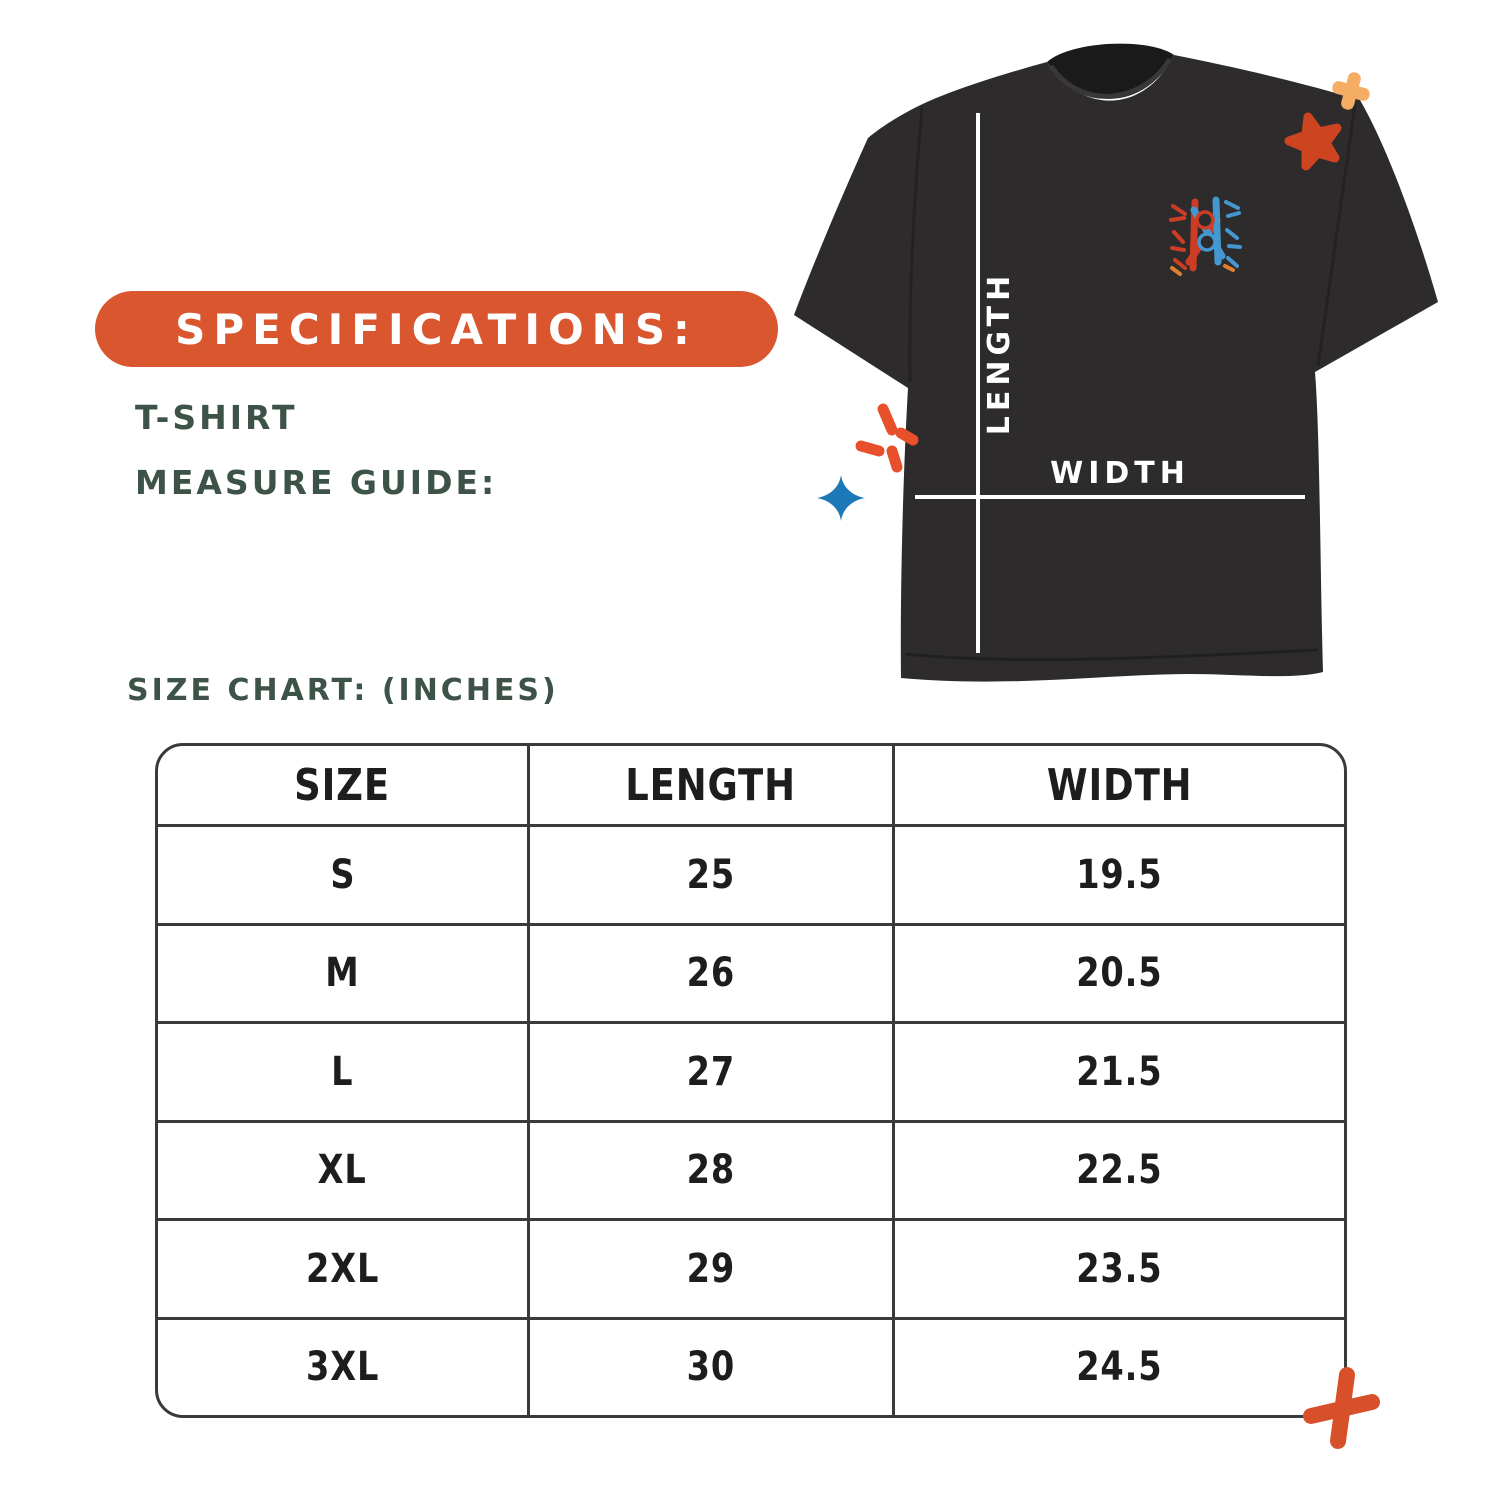 This screenshot has height=1500, width=1500. What do you see at coordinates (1313, 141) in the screenshot?
I see `star-doodle` at bounding box center [1313, 141].